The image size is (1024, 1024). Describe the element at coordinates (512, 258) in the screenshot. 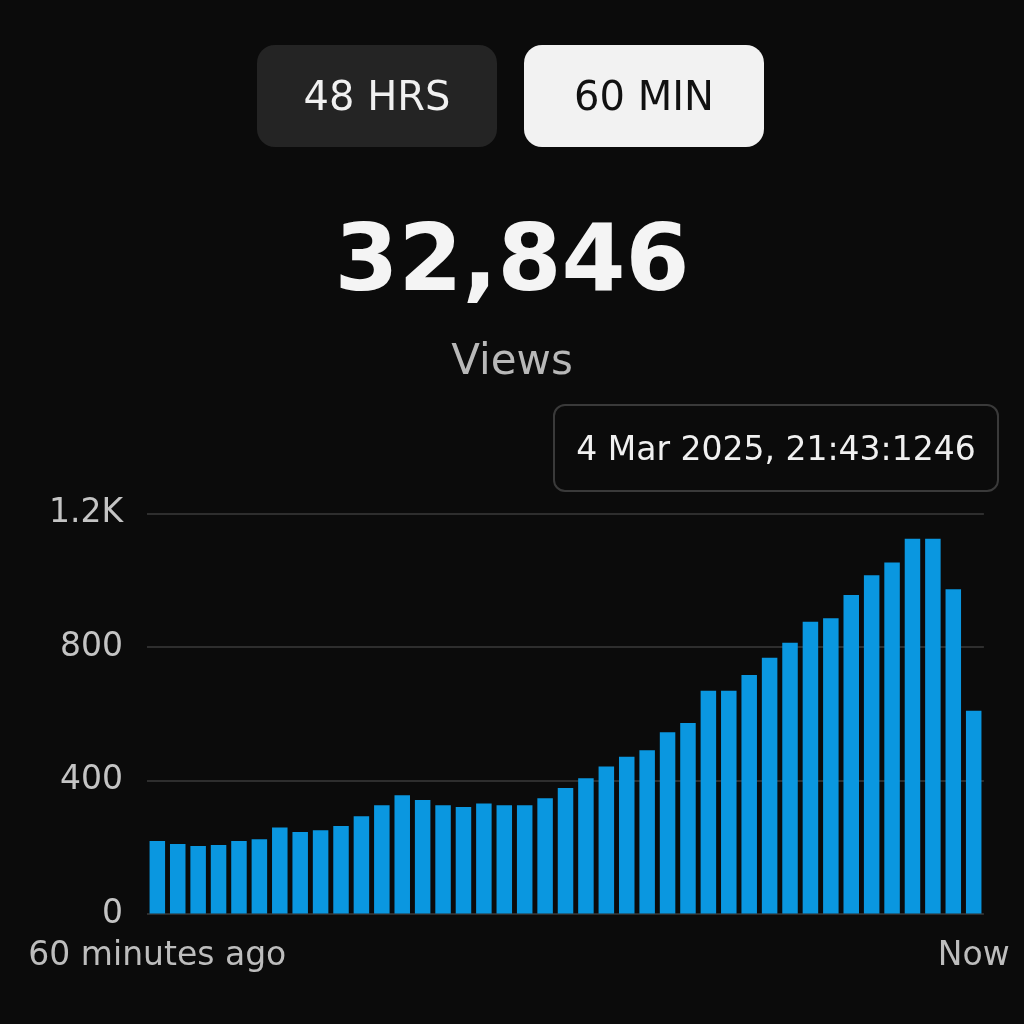

I see `chart-title: 32,846` at that location.